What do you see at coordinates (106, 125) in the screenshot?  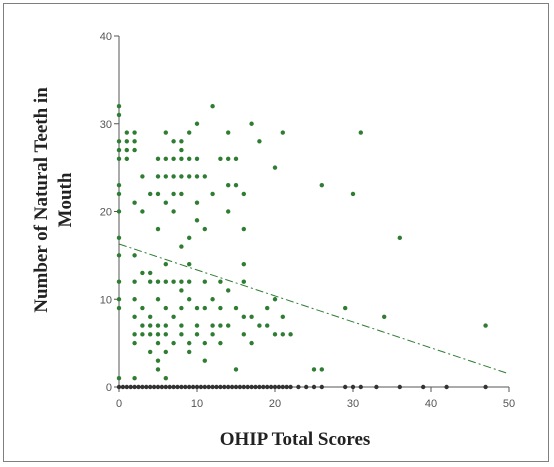 I see `y-tick-label: 30` at bounding box center [106, 125].